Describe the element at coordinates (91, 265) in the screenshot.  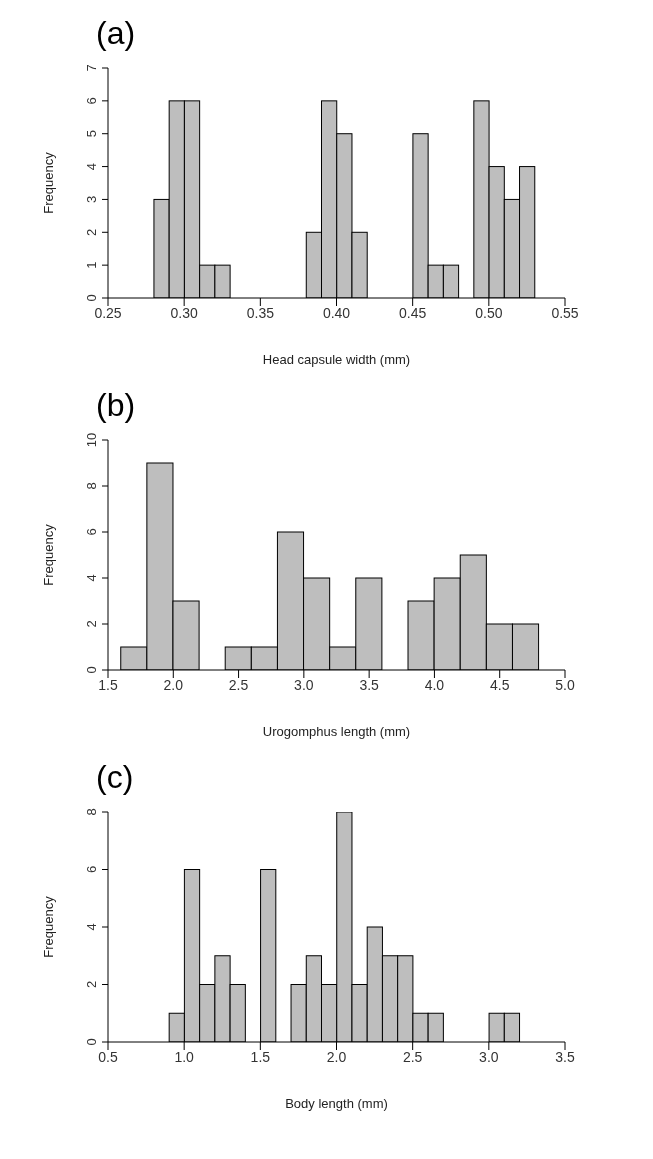
I see `y-tick-label: 1` at that location.